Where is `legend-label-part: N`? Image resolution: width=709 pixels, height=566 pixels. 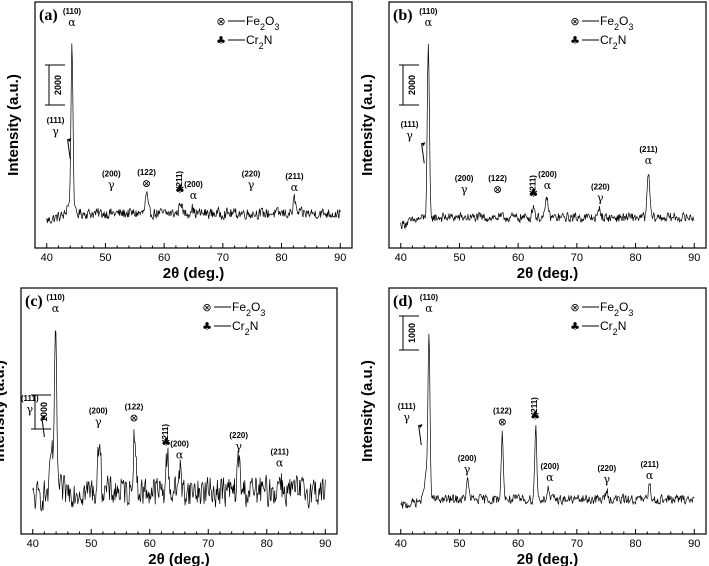 legend-label-part: N is located at coordinates (254, 326).